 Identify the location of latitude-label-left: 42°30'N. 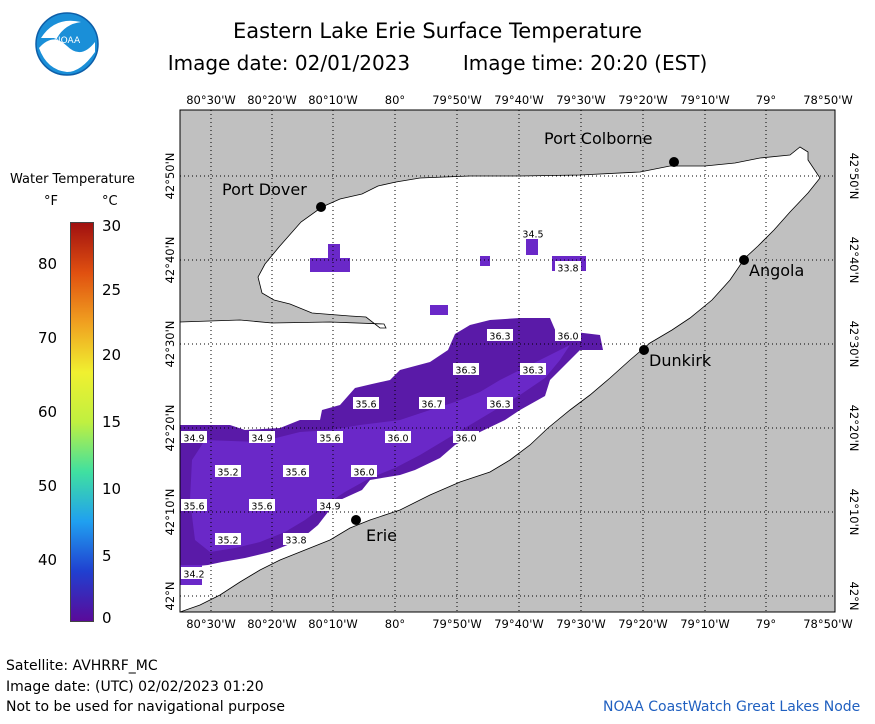
(170, 344).